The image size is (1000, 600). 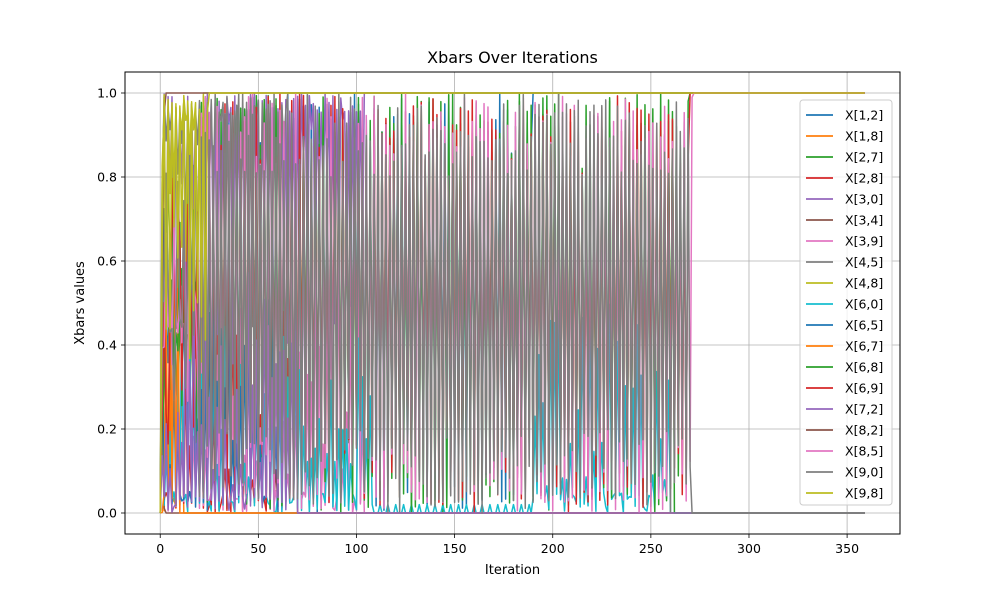 I want to click on y-tick-label: 0.6, so click(x=107, y=261).